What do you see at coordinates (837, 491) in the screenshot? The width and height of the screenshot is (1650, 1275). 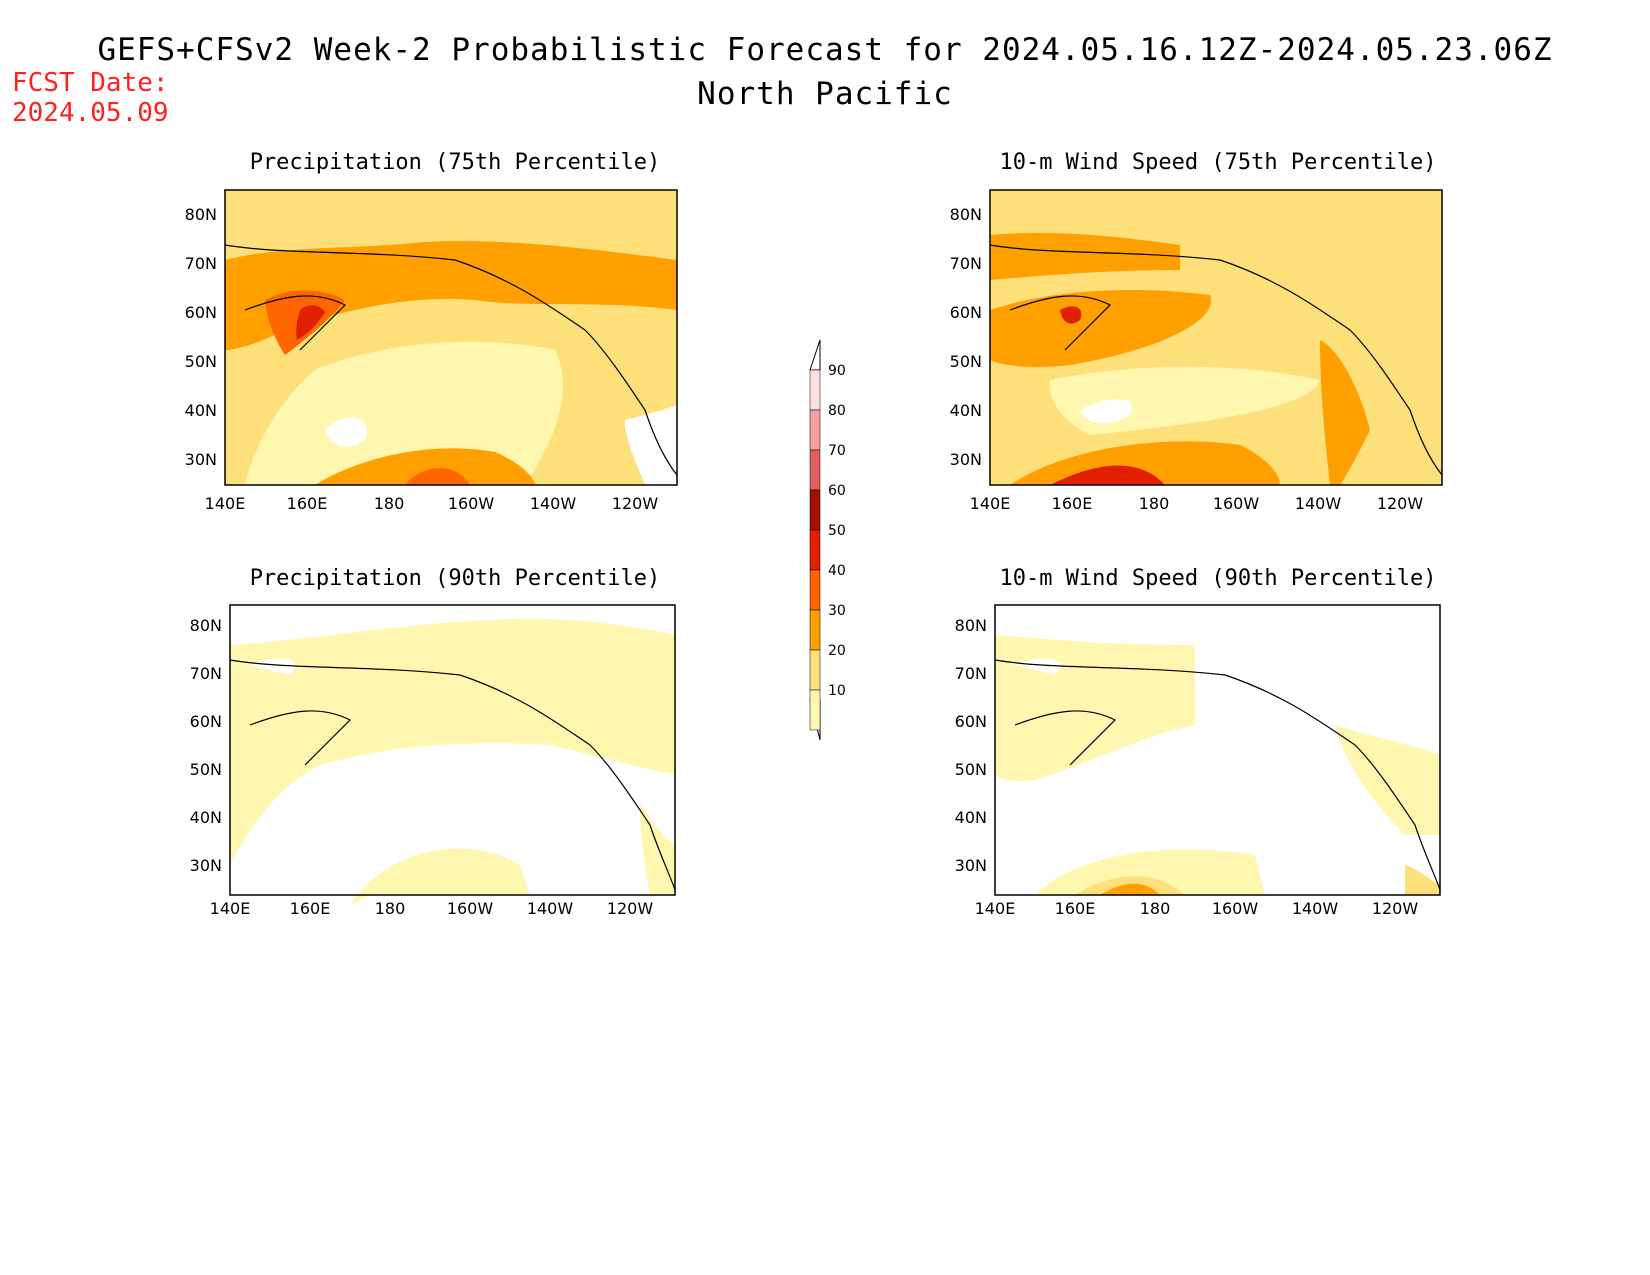 I see `colorbar-label: 60` at bounding box center [837, 491].